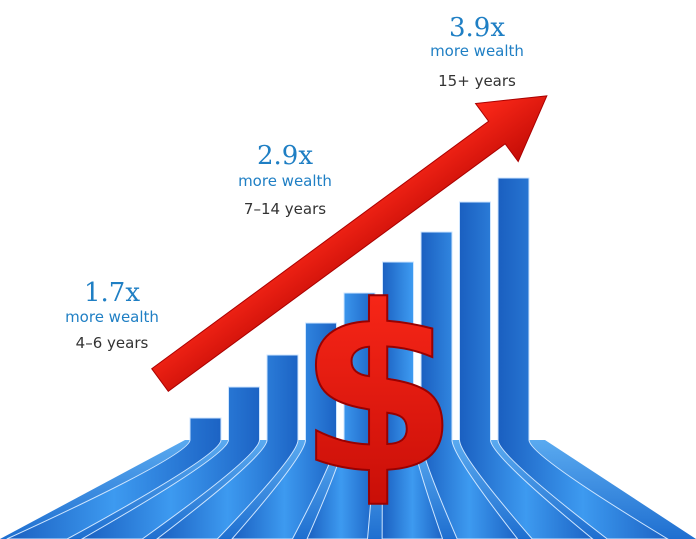 Image resolution: width=696 pixels, height=539 pixels. I want to click on callout: 1.7x more wealth 4–6 years, so click(112, 315).